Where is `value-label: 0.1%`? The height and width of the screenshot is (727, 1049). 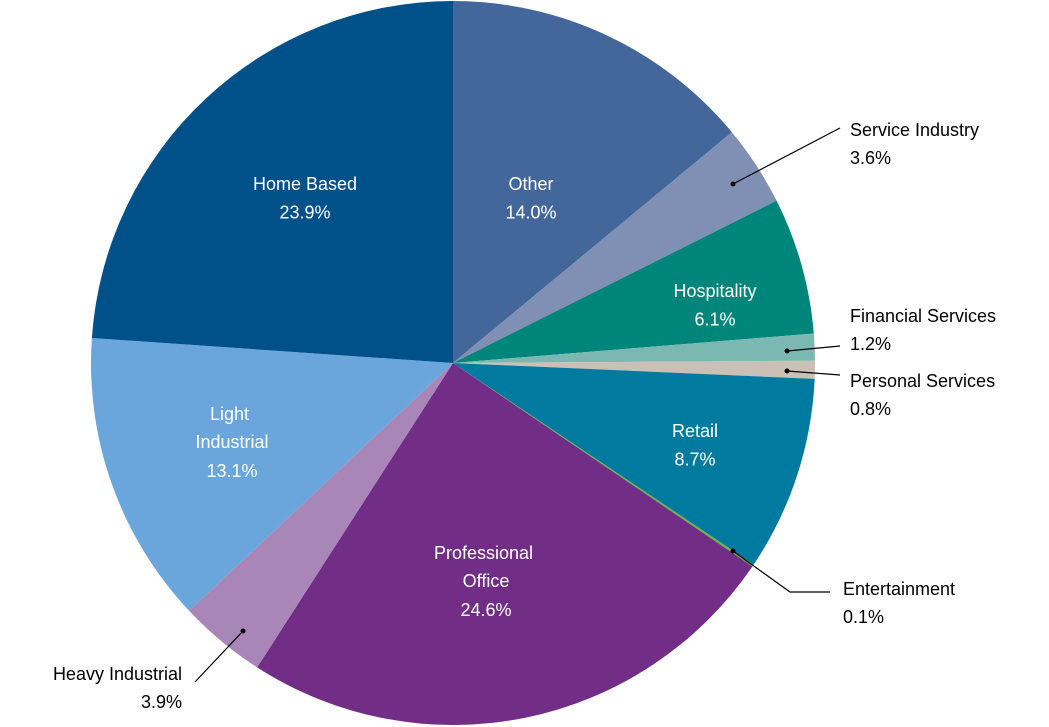 value-label: 0.1% is located at coordinates (863, 617).